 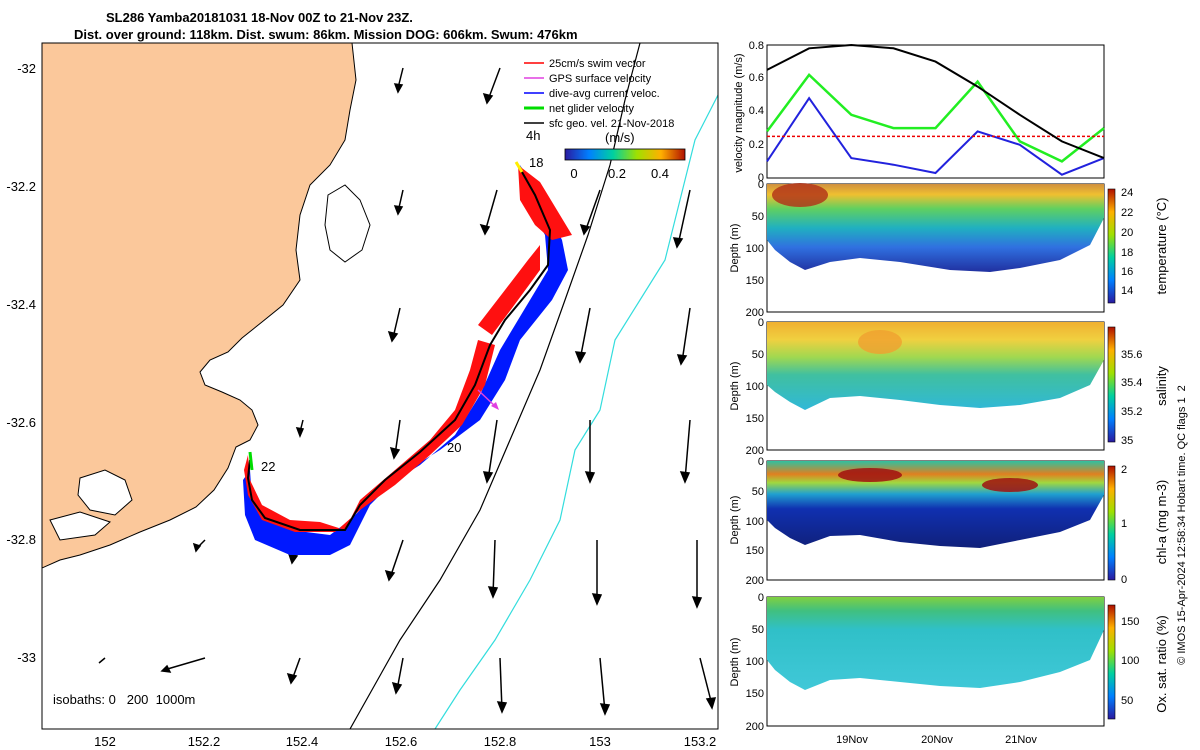 I want to click on salinity-high-patch, so click(x=880, y=342).